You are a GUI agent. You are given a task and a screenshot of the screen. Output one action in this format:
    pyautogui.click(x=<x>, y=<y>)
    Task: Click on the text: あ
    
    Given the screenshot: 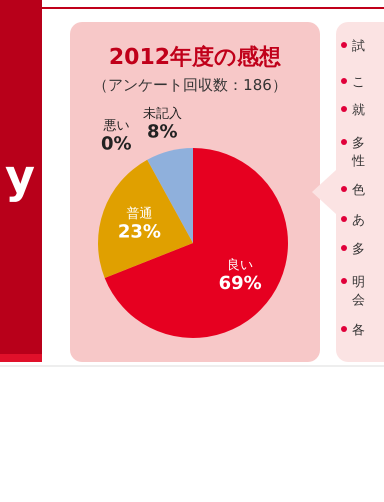 What is the action you would take?
    pyautogui.click(x=358, y=220)
    